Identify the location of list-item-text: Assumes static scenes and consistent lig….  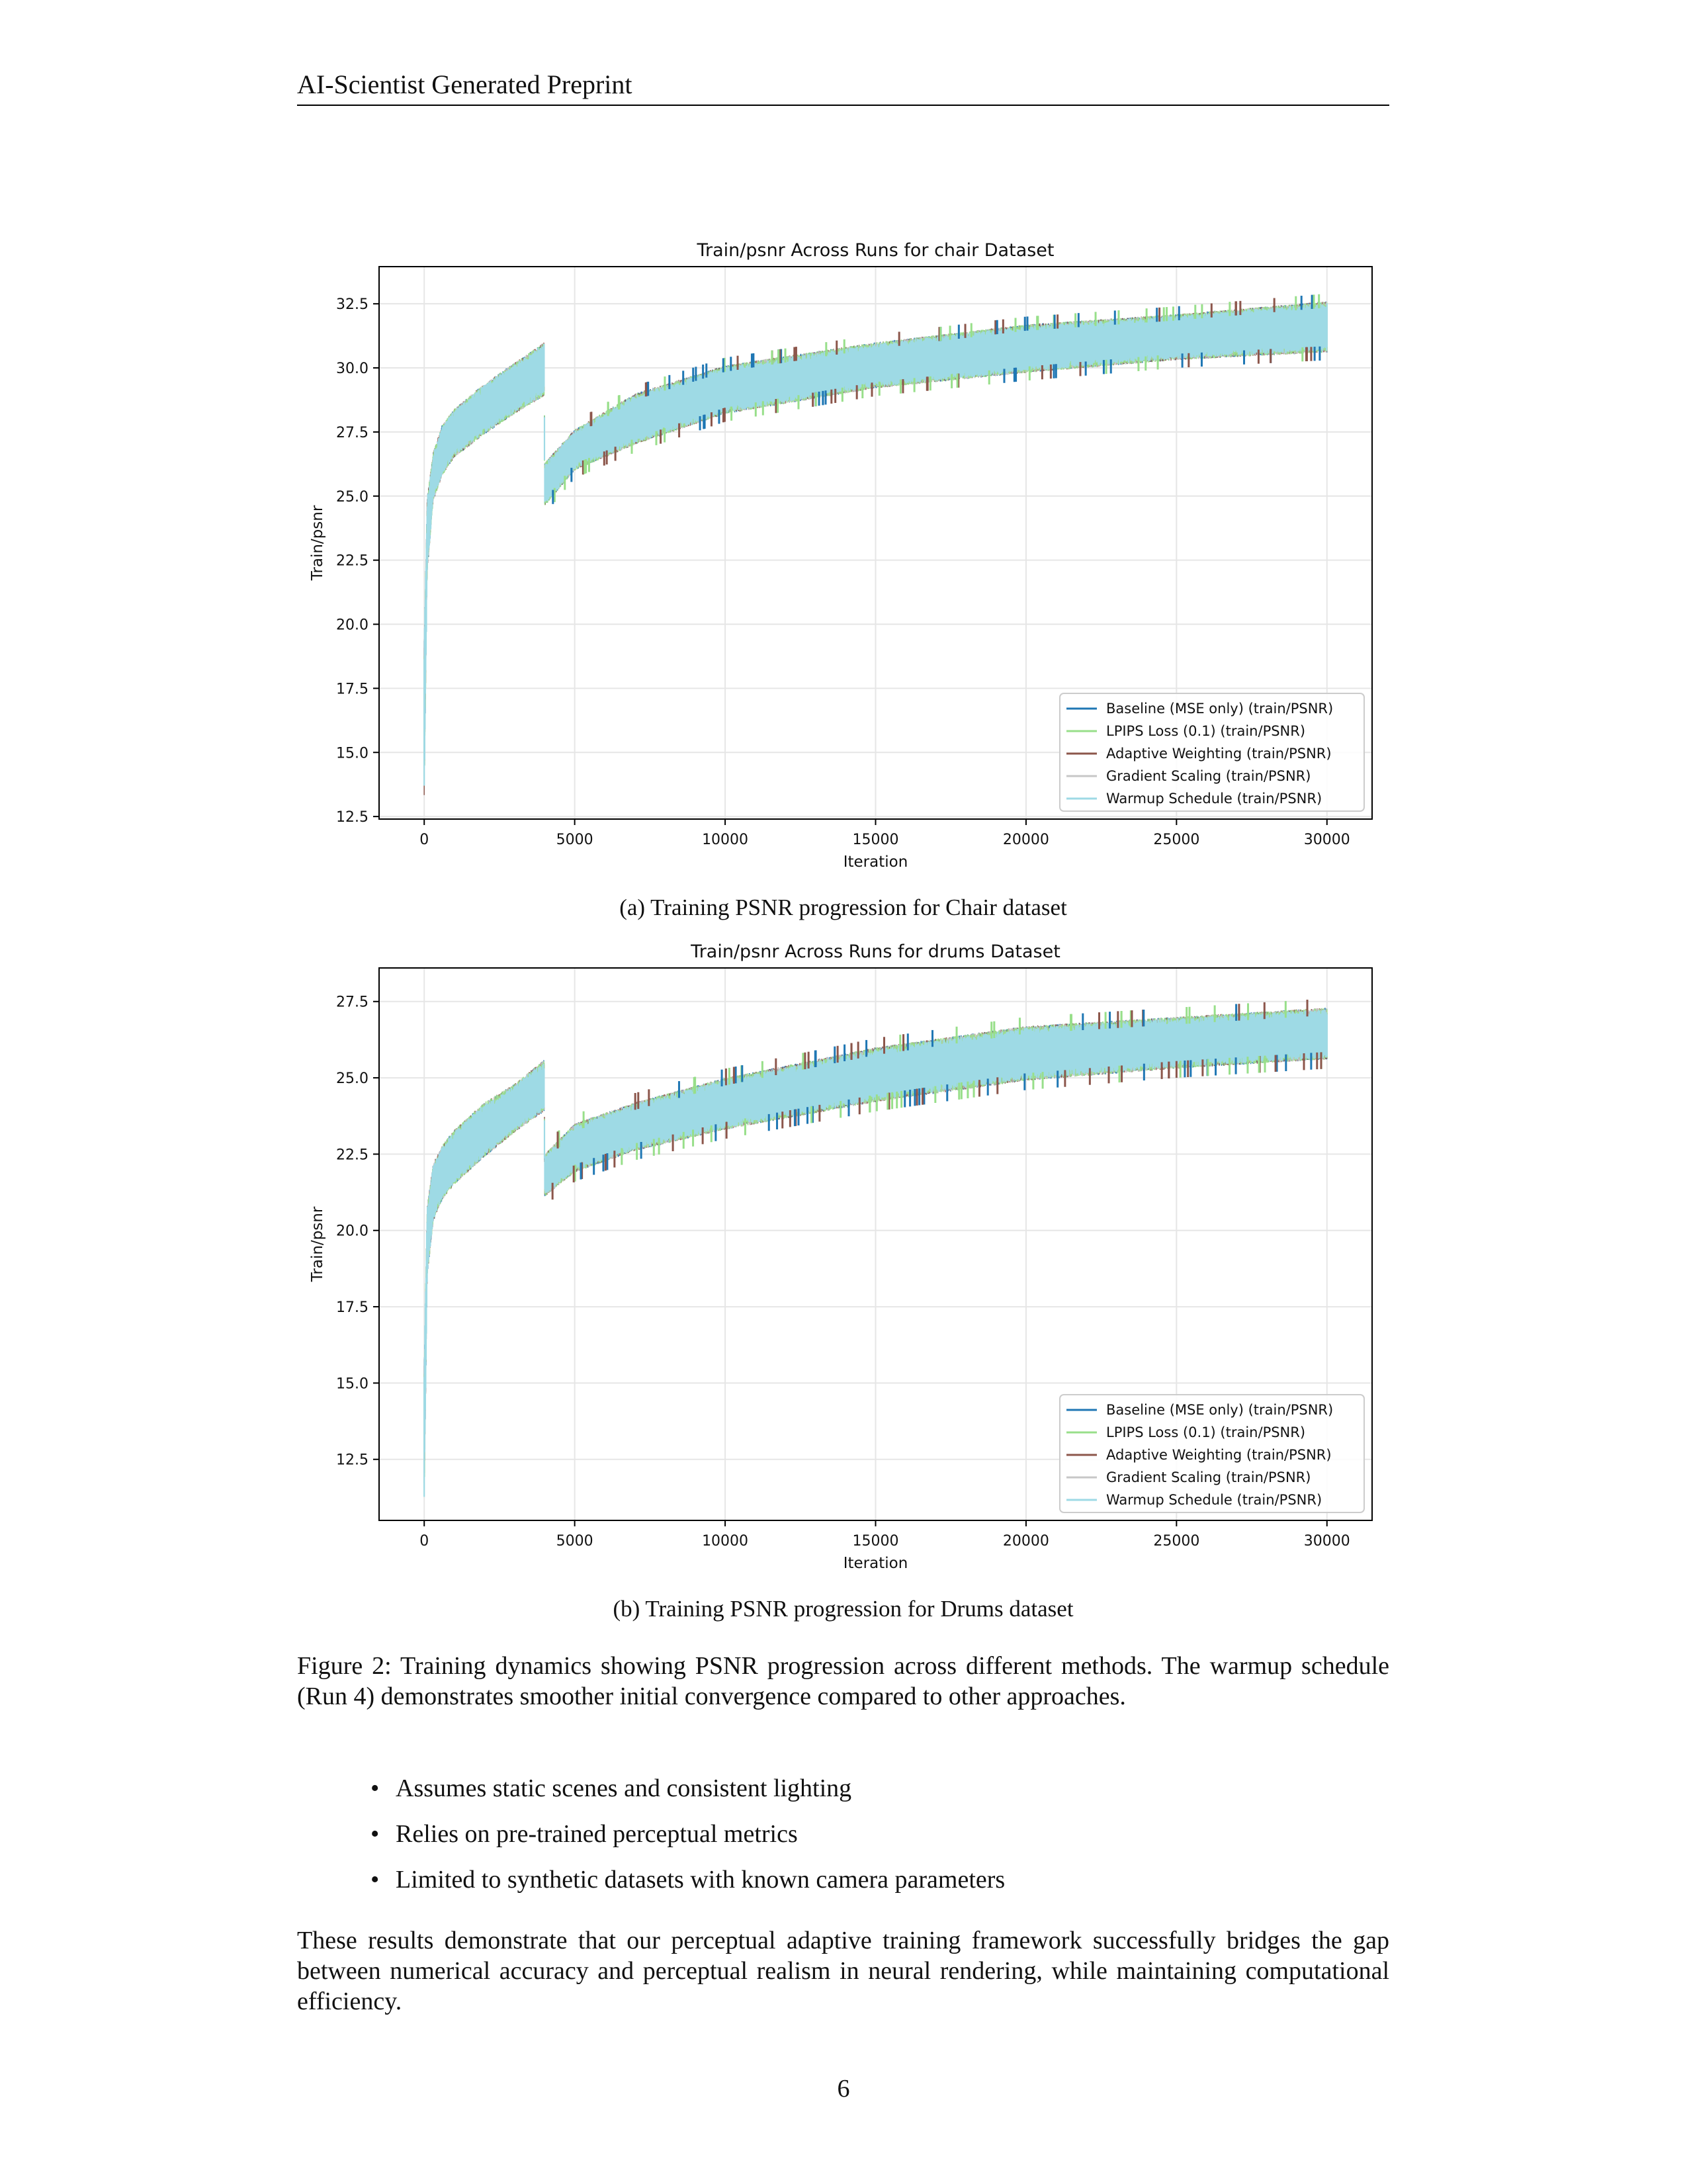
(624, 1788).